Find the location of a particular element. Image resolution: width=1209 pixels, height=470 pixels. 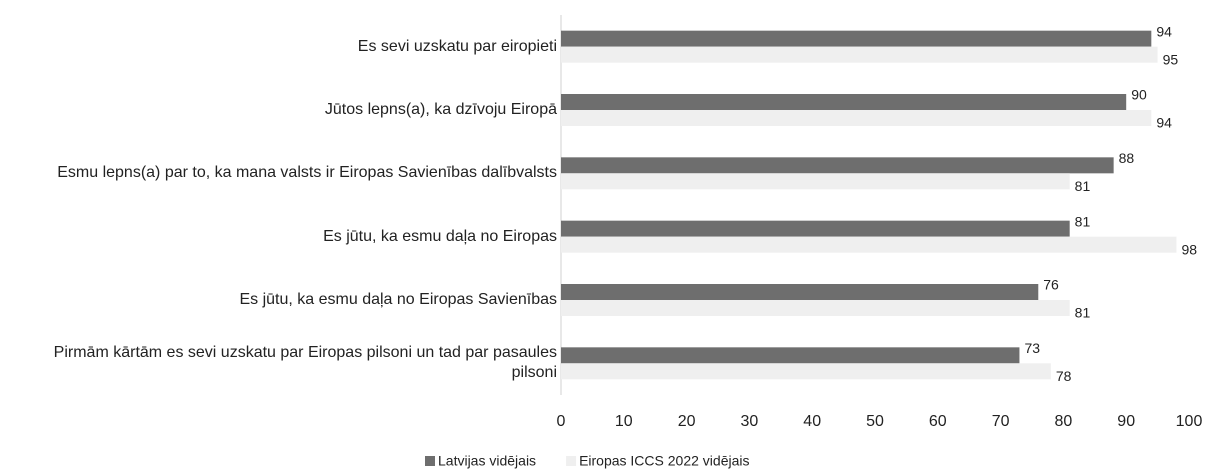

x-tick-label: 30 is located at coordinates (750, 421).